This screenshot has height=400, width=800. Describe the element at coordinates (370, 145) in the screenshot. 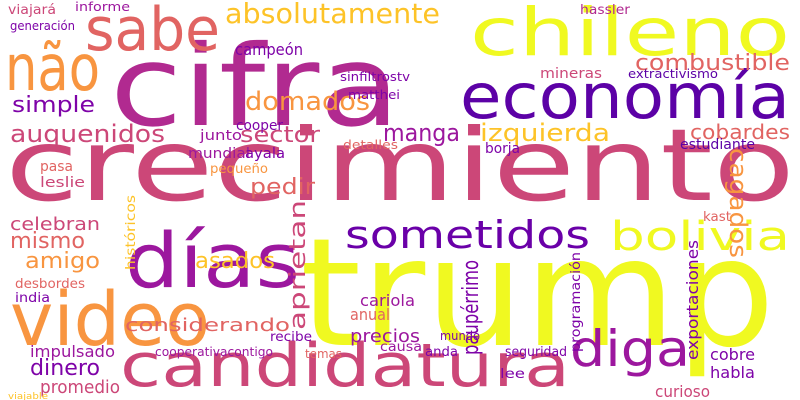

I see `word: detalles` at that location.